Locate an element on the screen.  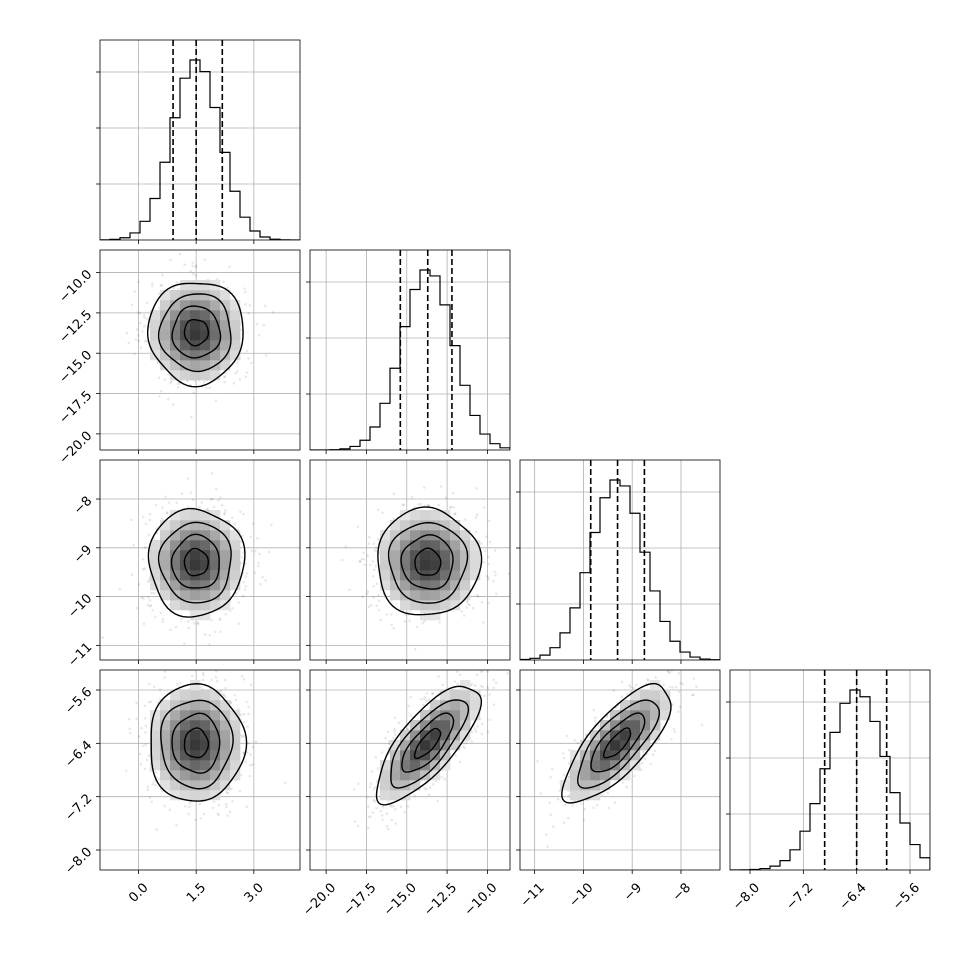
y-tick-label: −10.0 is located at coordinates (76, 286).